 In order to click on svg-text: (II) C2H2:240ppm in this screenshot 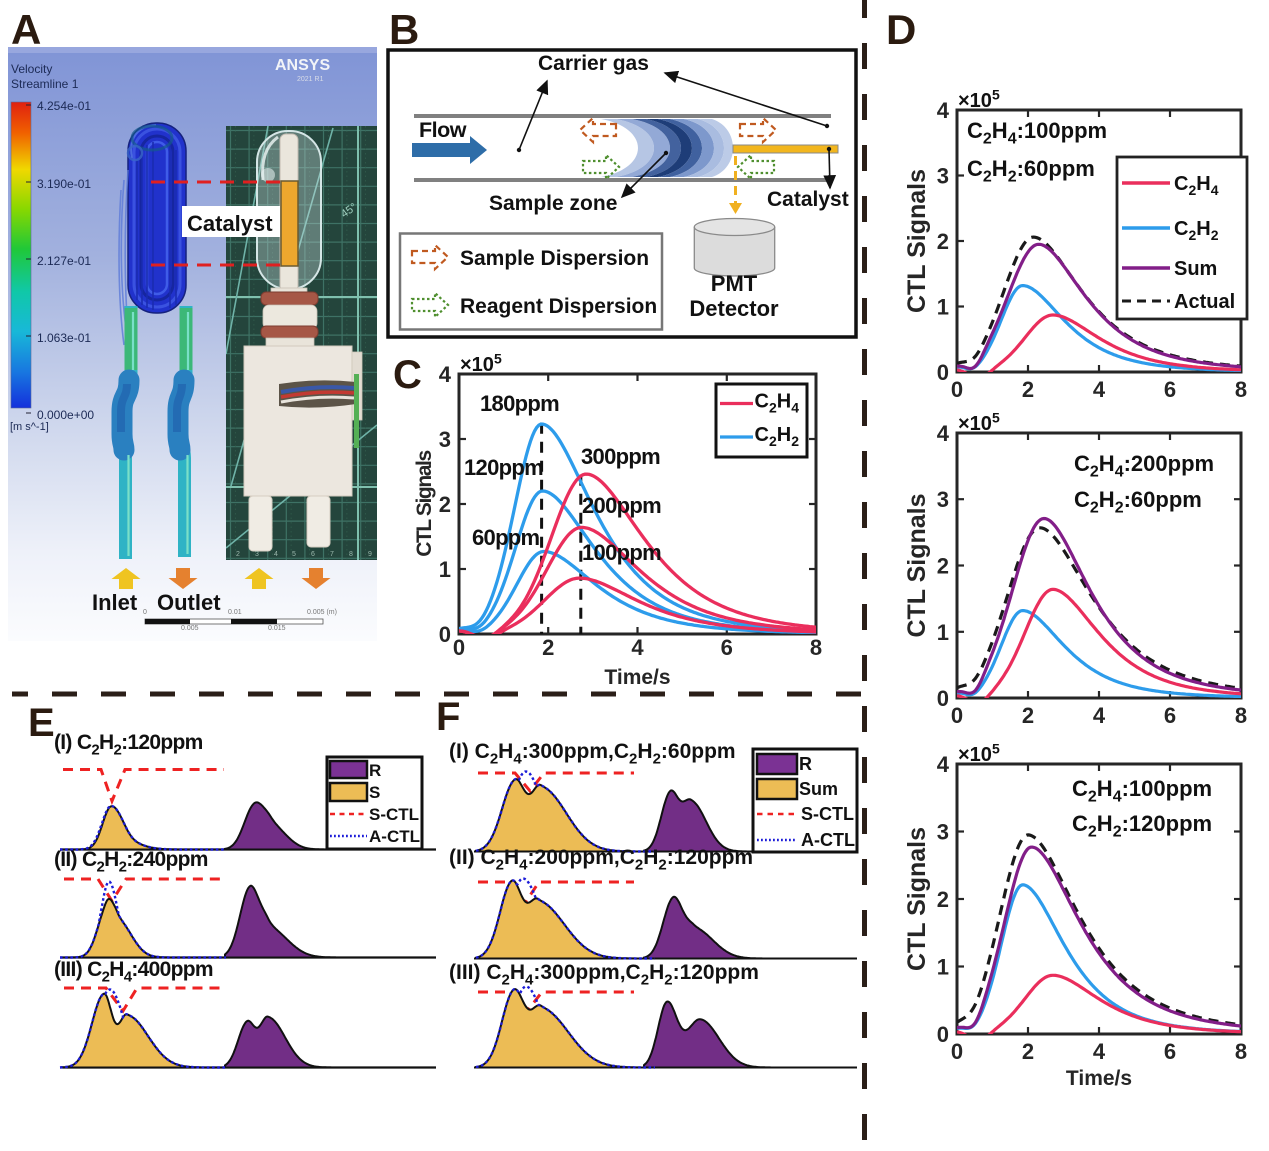, I will do `click(131, 862)`.